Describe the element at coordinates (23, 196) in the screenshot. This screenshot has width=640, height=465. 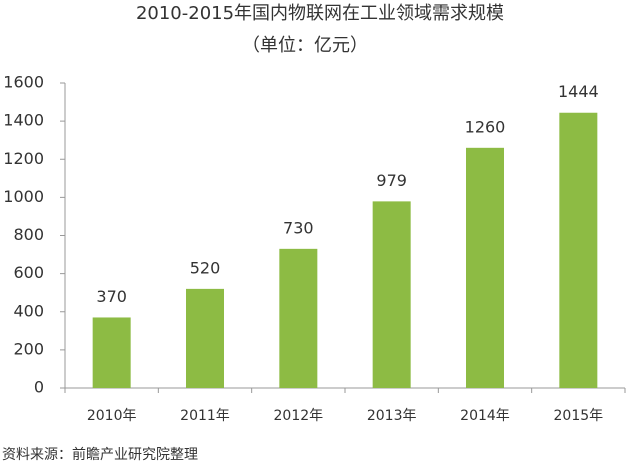
I see `y-tick-label: 1000` at that location.